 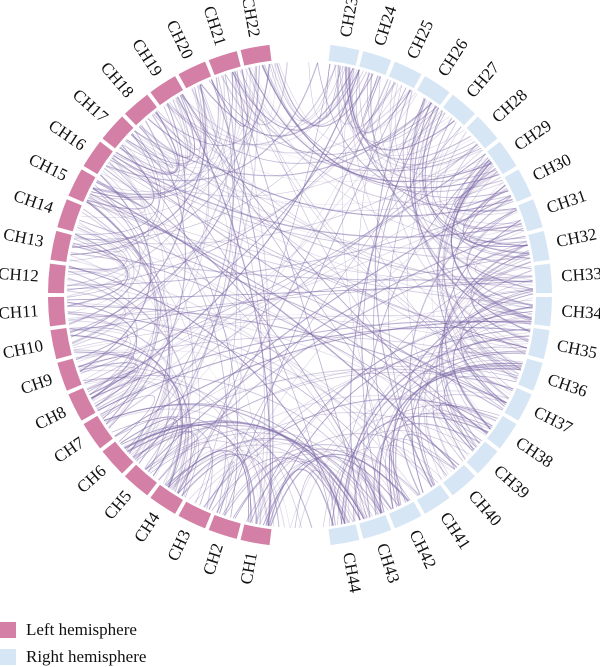 I want to click on label-ch3: CH3, so click(x=178, y=545).